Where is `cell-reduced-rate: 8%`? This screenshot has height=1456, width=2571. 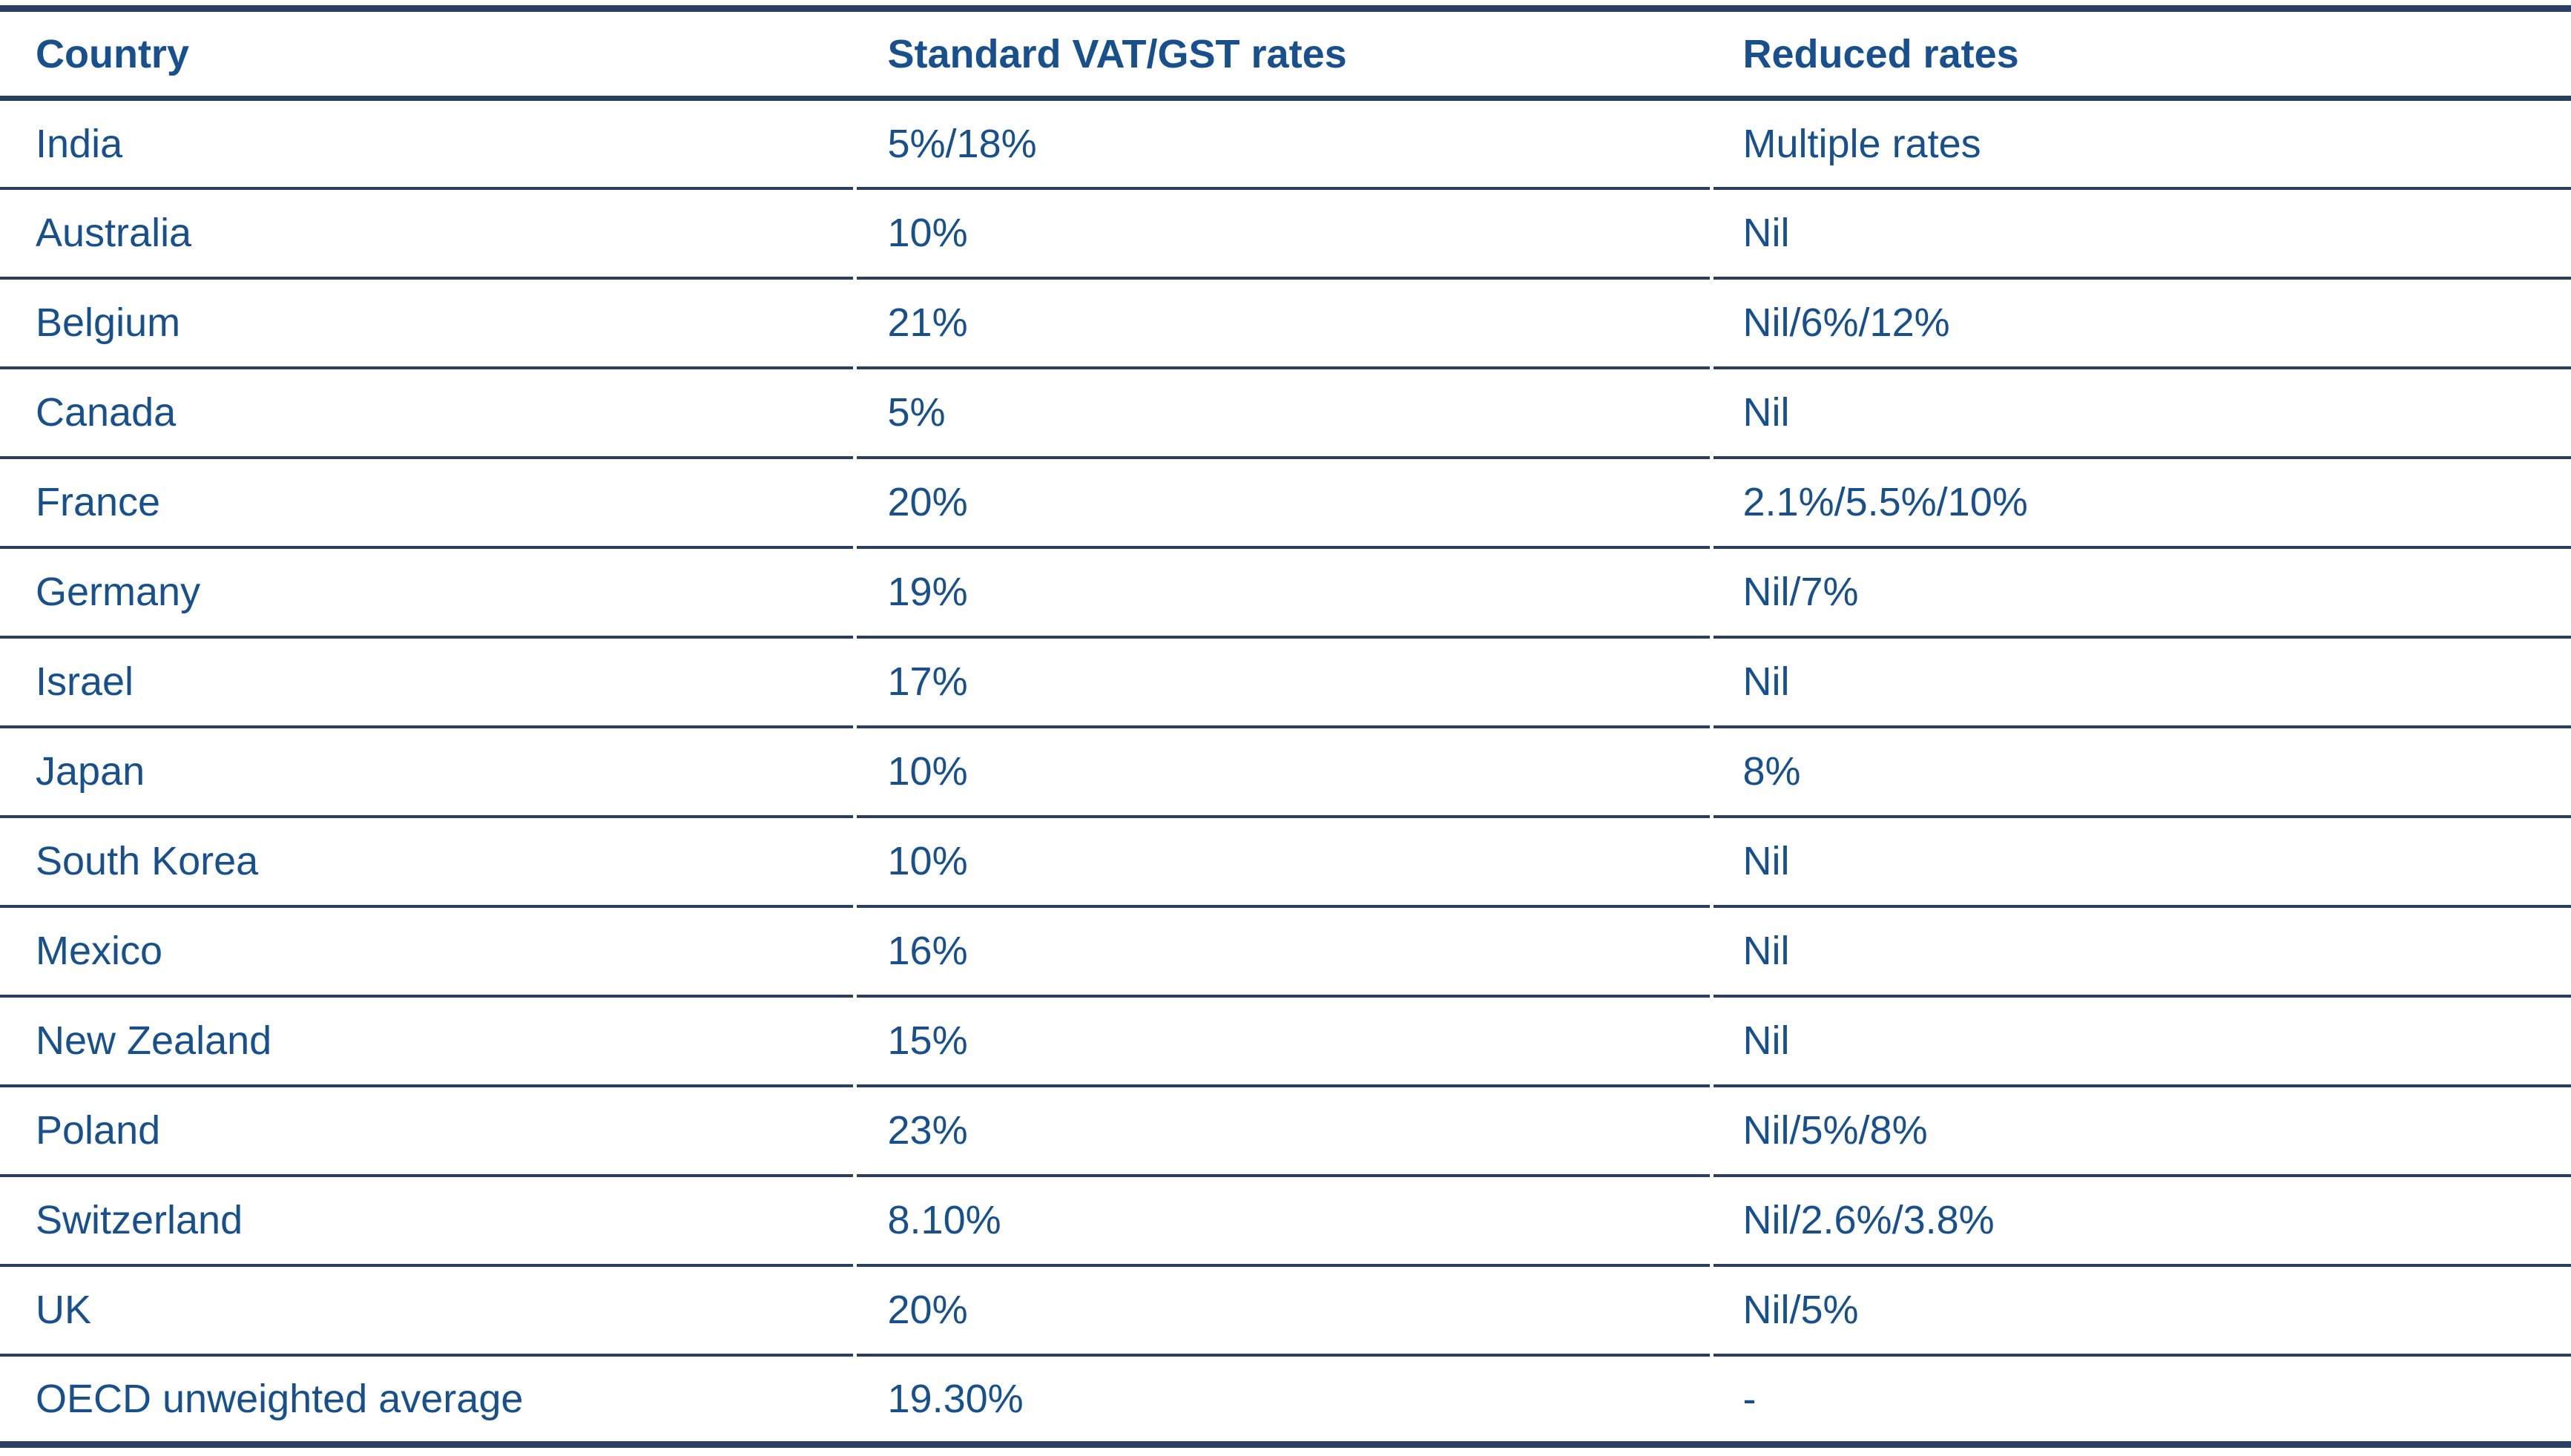
cell-reduced-rate: 8% is located at coordinates (2140, 772).